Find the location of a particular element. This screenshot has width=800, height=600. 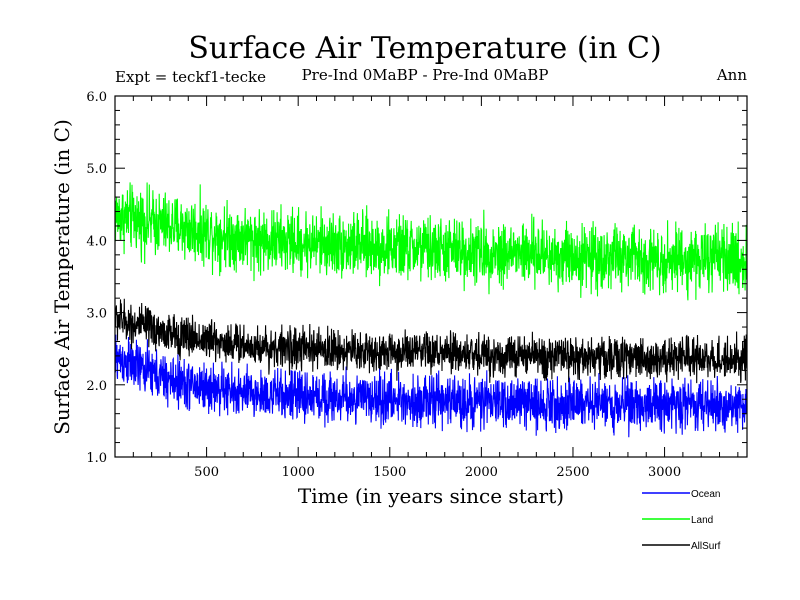

subtitle-periods: Pre-Ind 0MaBP - Pre-Ind 0MaBP is located at coordinates (425, 75).